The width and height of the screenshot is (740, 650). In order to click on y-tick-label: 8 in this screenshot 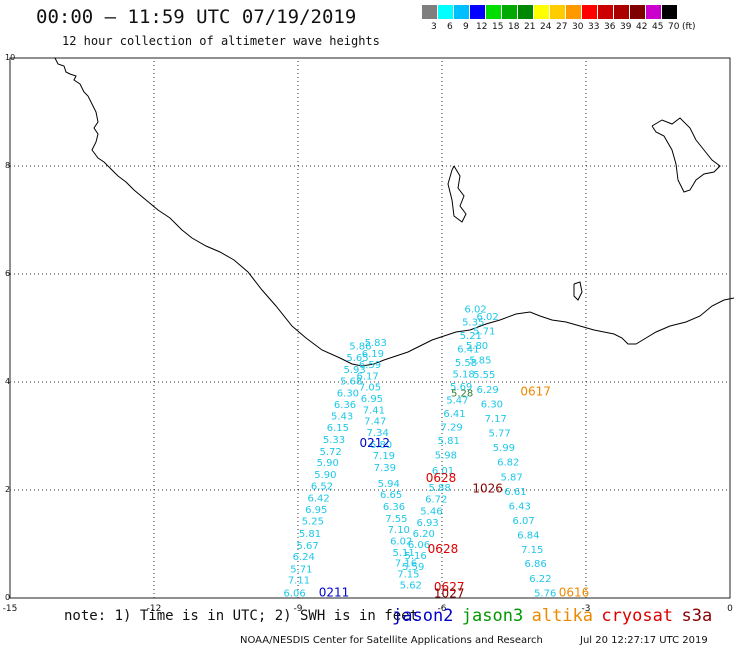, I will do `click(7, 165)`.